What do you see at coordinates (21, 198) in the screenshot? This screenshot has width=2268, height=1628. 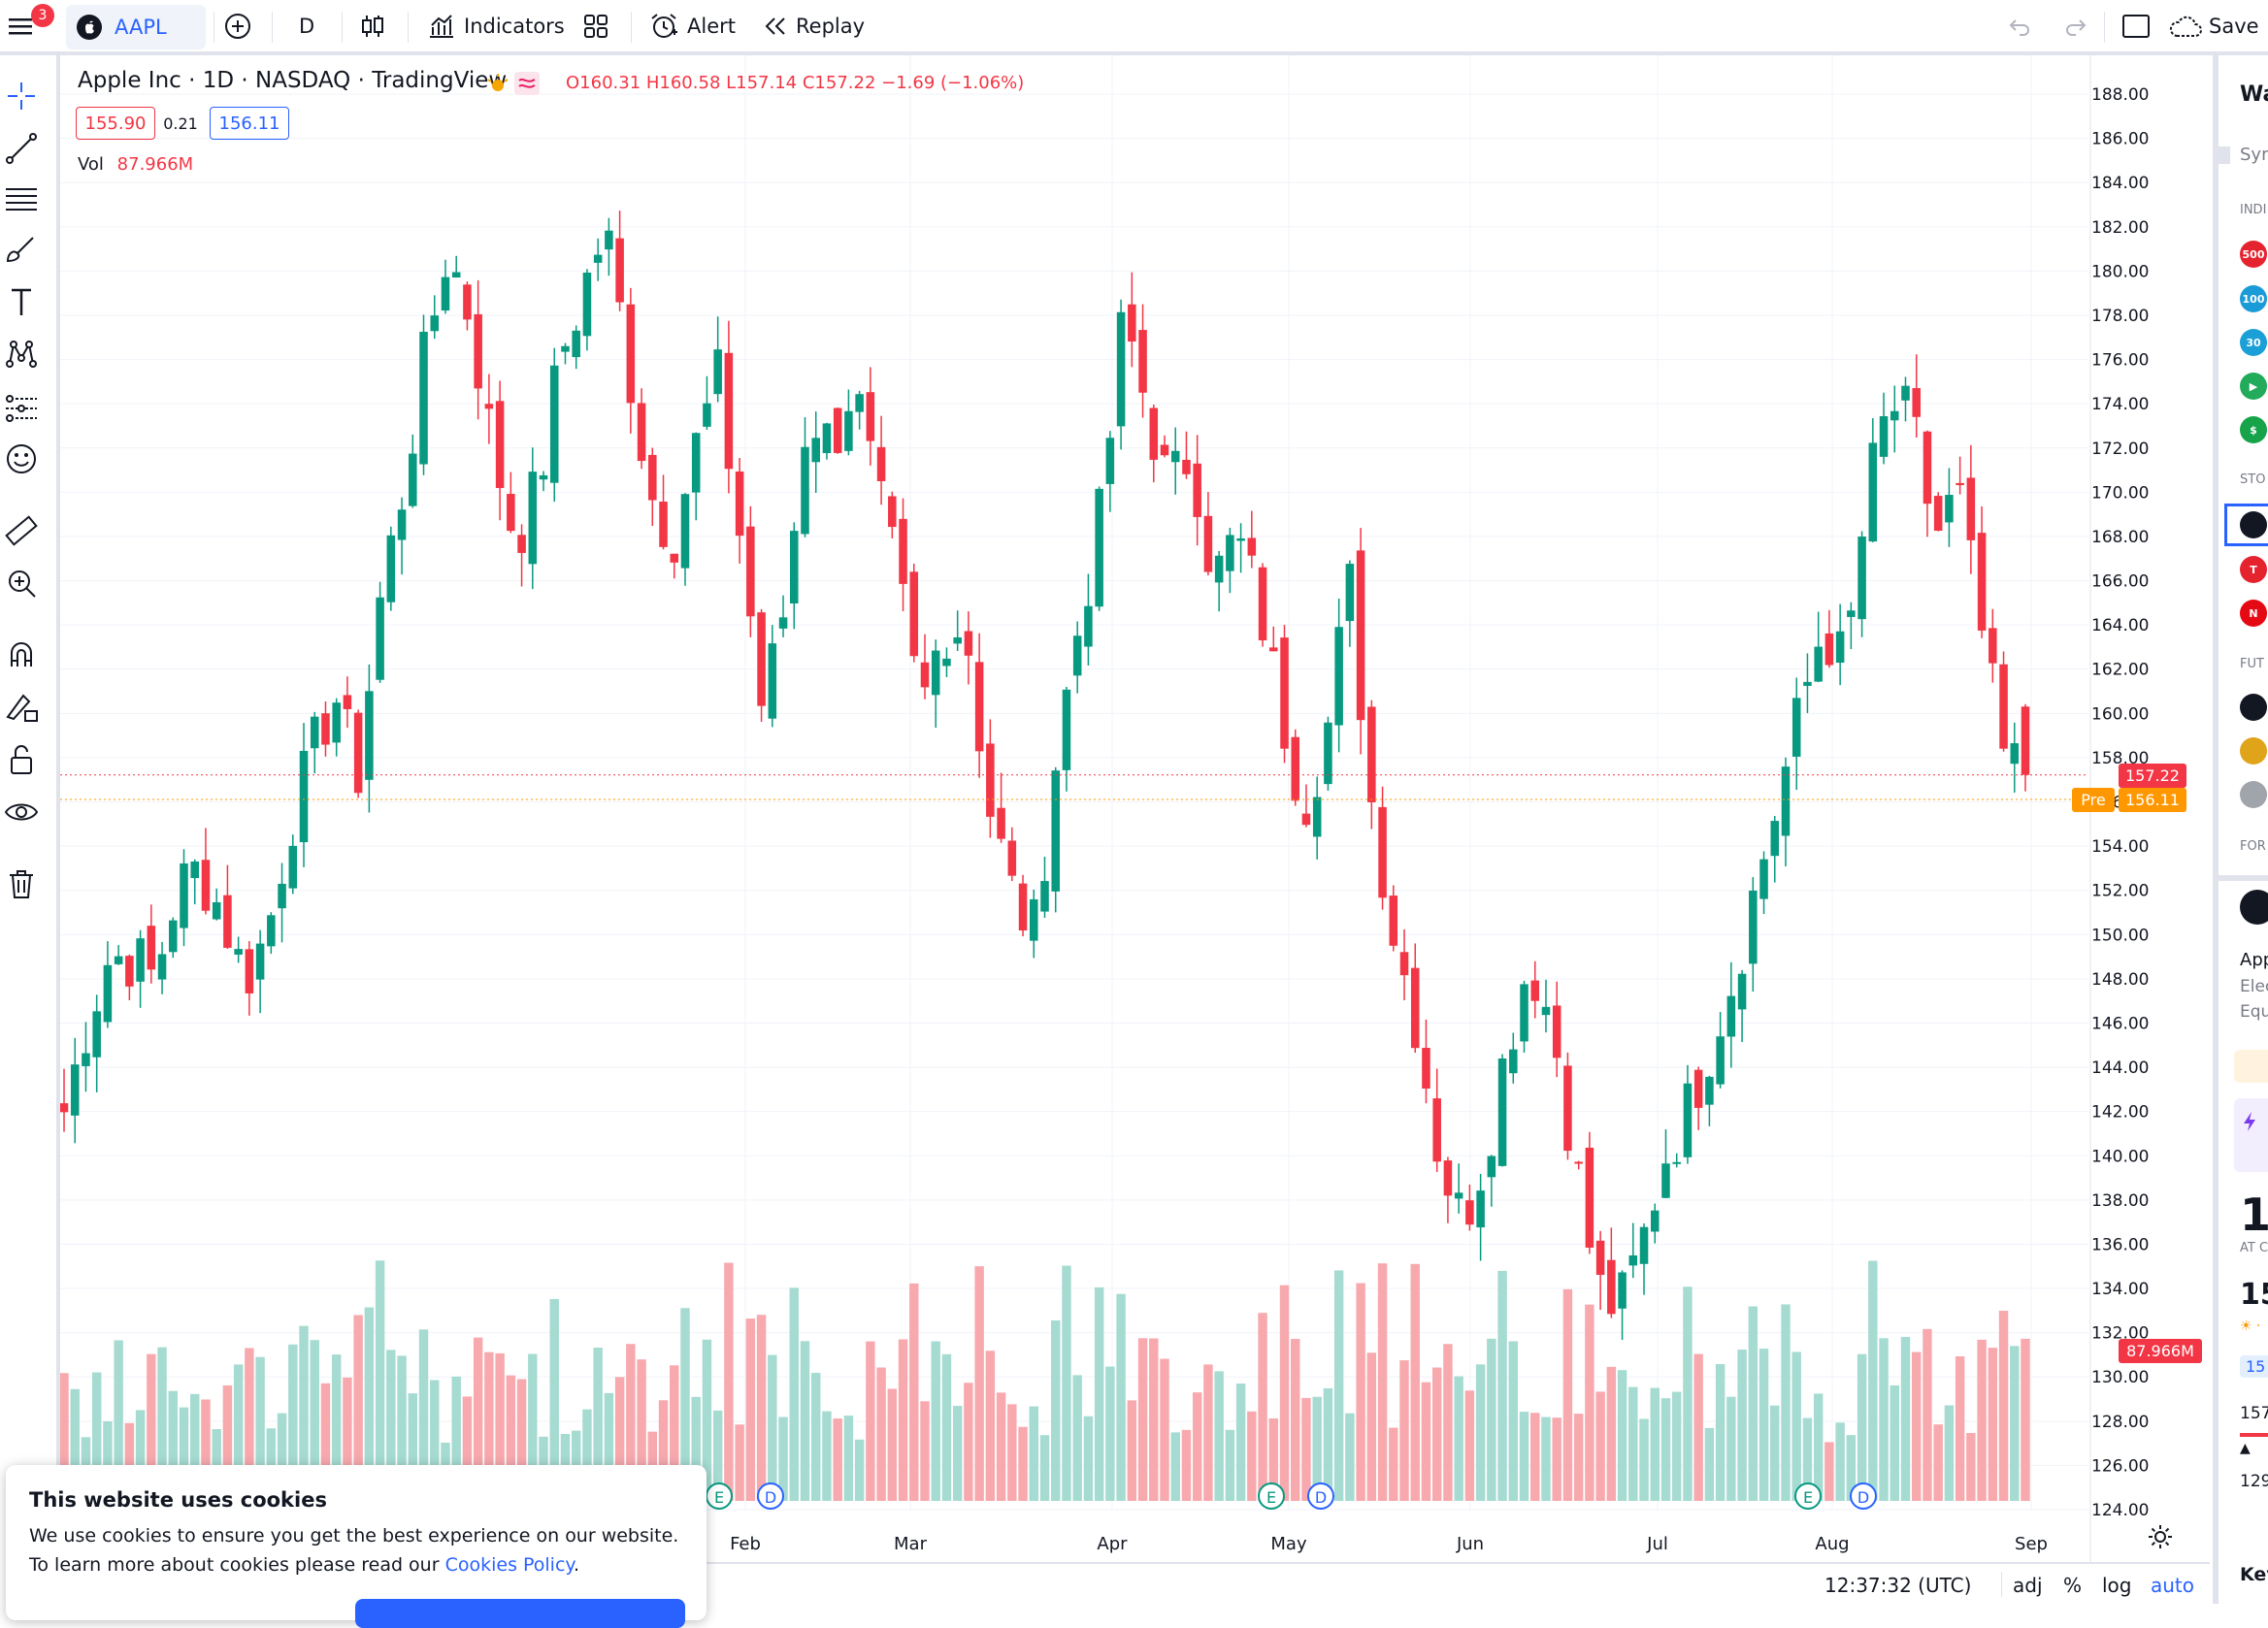 I see `fib-retracement-icon` at bounding box center [21, 198].